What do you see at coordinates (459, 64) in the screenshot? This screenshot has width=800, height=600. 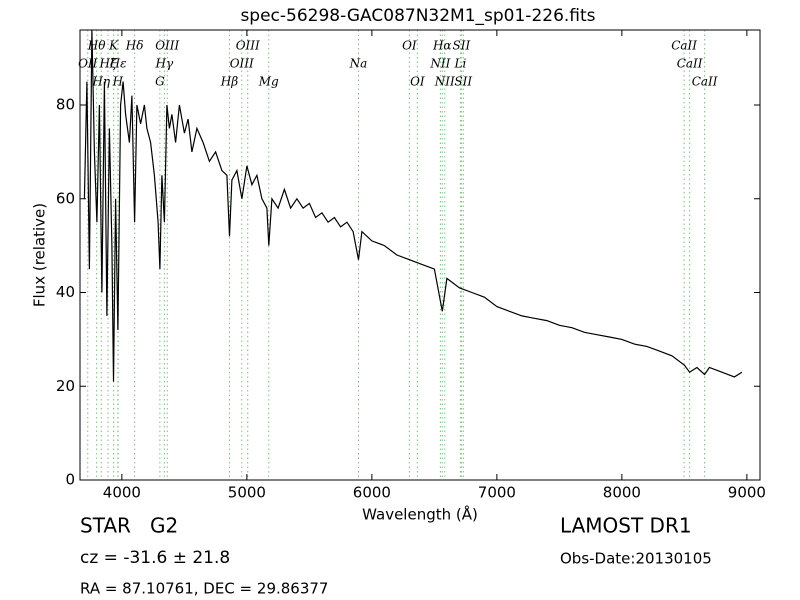 I see `spectral-line-label: Li` at bounding box center [459, 64].